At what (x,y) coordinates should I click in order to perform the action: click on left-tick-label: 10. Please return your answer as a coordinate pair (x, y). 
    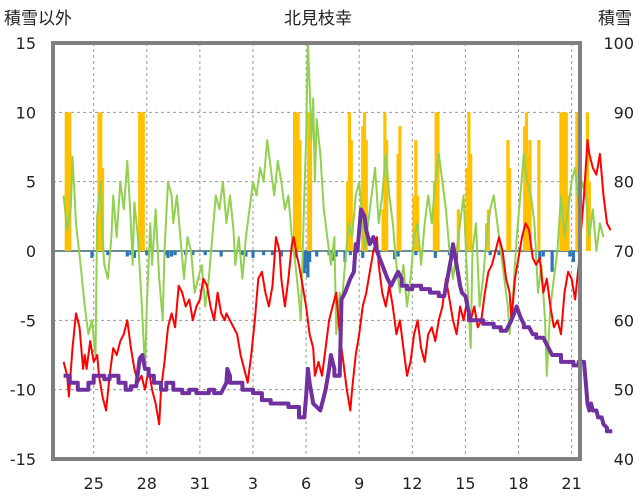
    Looking at the image, I should click on (26, 112).